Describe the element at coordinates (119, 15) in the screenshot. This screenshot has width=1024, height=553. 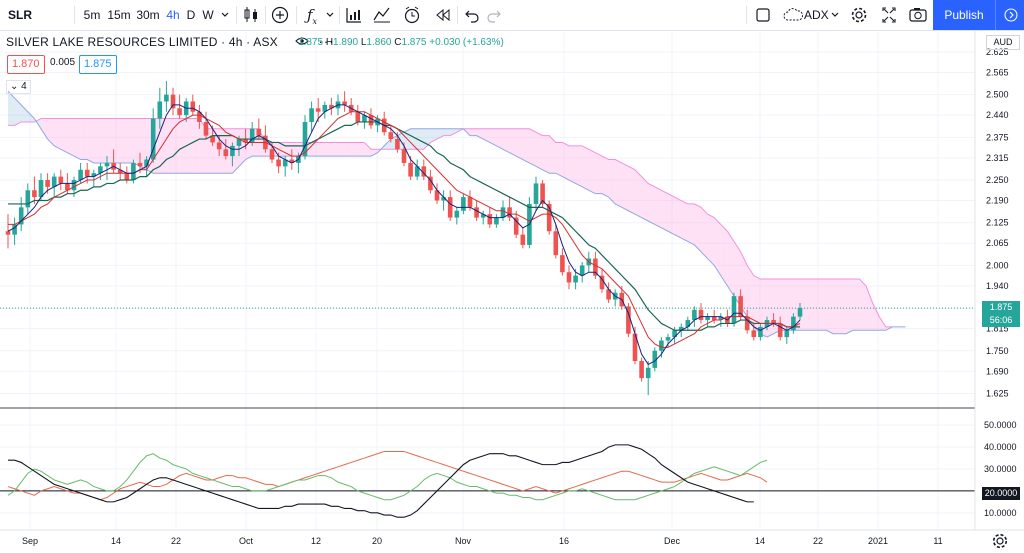
I see `interval-15m: 15m` at that location.